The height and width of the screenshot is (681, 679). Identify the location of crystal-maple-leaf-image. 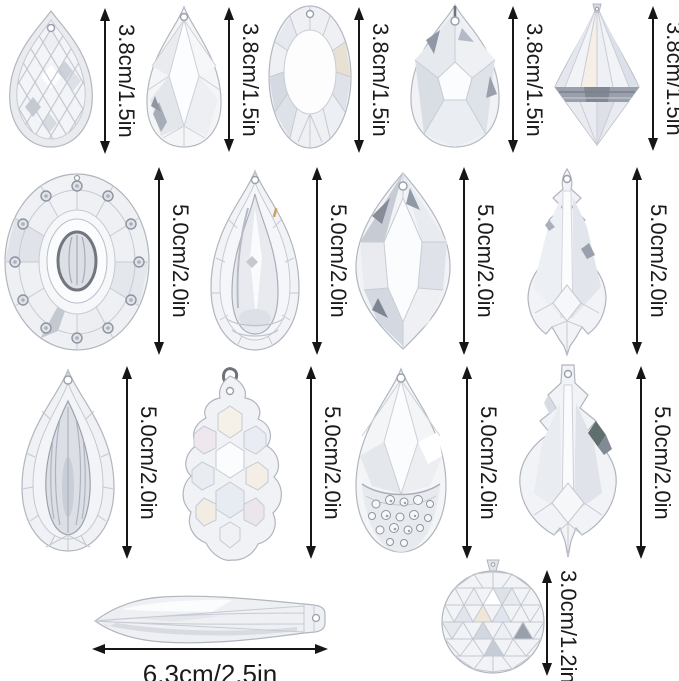
(567, 465).